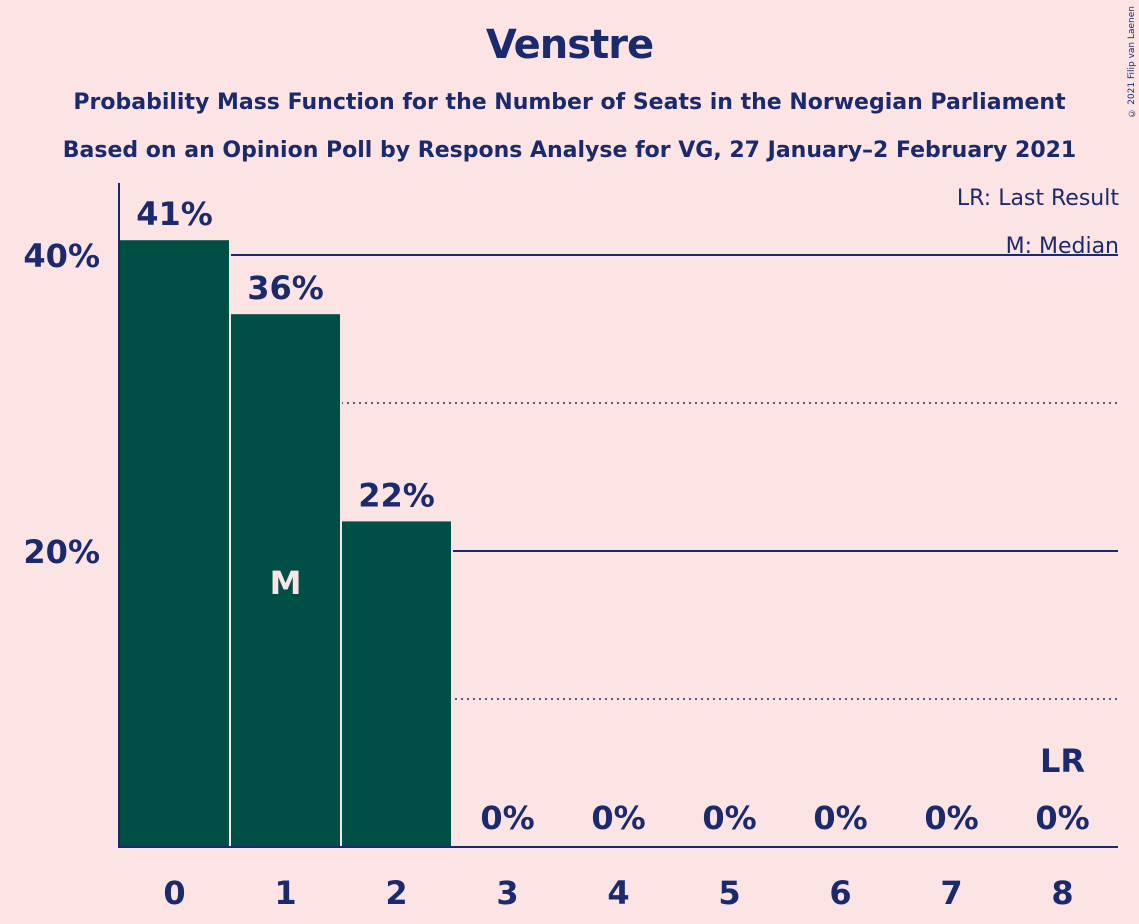 The height and width of the screenshot is (924, 1139). Describe the element at coordinates (396, 495) in the screenshot. I see `value-label-2: 22%` at that location.